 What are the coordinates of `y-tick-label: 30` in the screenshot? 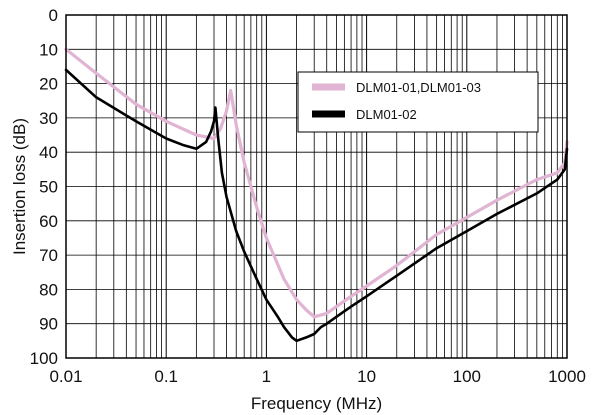 It's located at (48, 118).